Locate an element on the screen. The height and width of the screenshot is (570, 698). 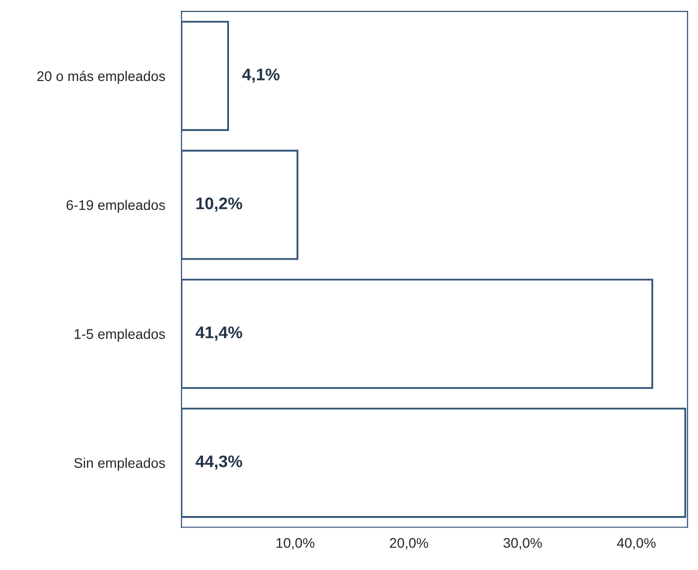
data-label: 44,3% is located at coordinates (219, 462).